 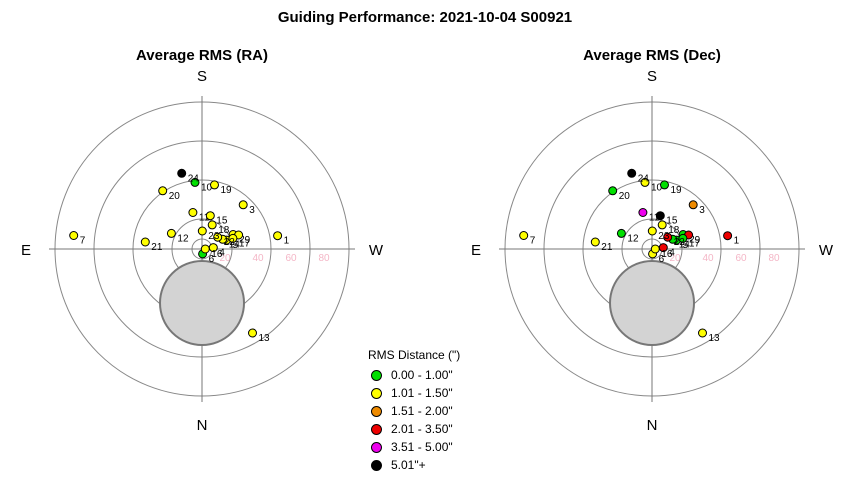 I want to click on legend-item: 1.01 - 1.50", so click(x=414, y=393).